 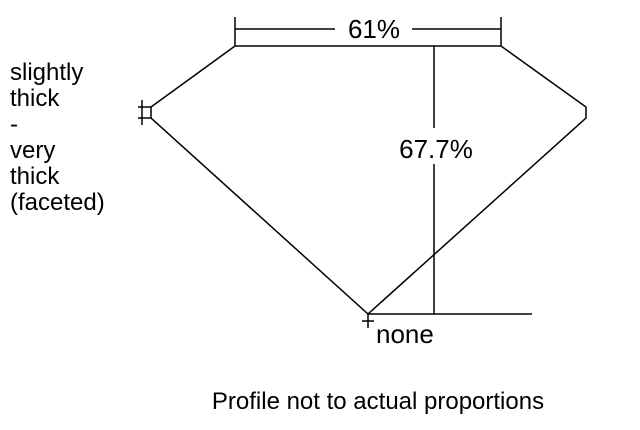 What do you see at coordinates (57, 202) in the screenshot?
I see `girdle-label-line: (faceted)` at bounding box center [57, 202].